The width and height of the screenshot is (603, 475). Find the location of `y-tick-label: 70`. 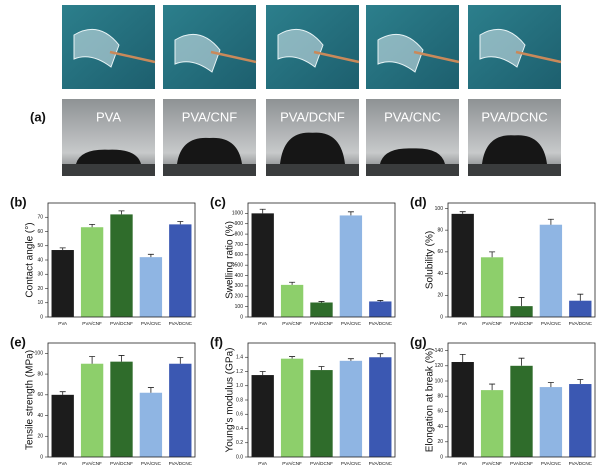

y-tick-label: 70 is located at coordinates (40, 218).